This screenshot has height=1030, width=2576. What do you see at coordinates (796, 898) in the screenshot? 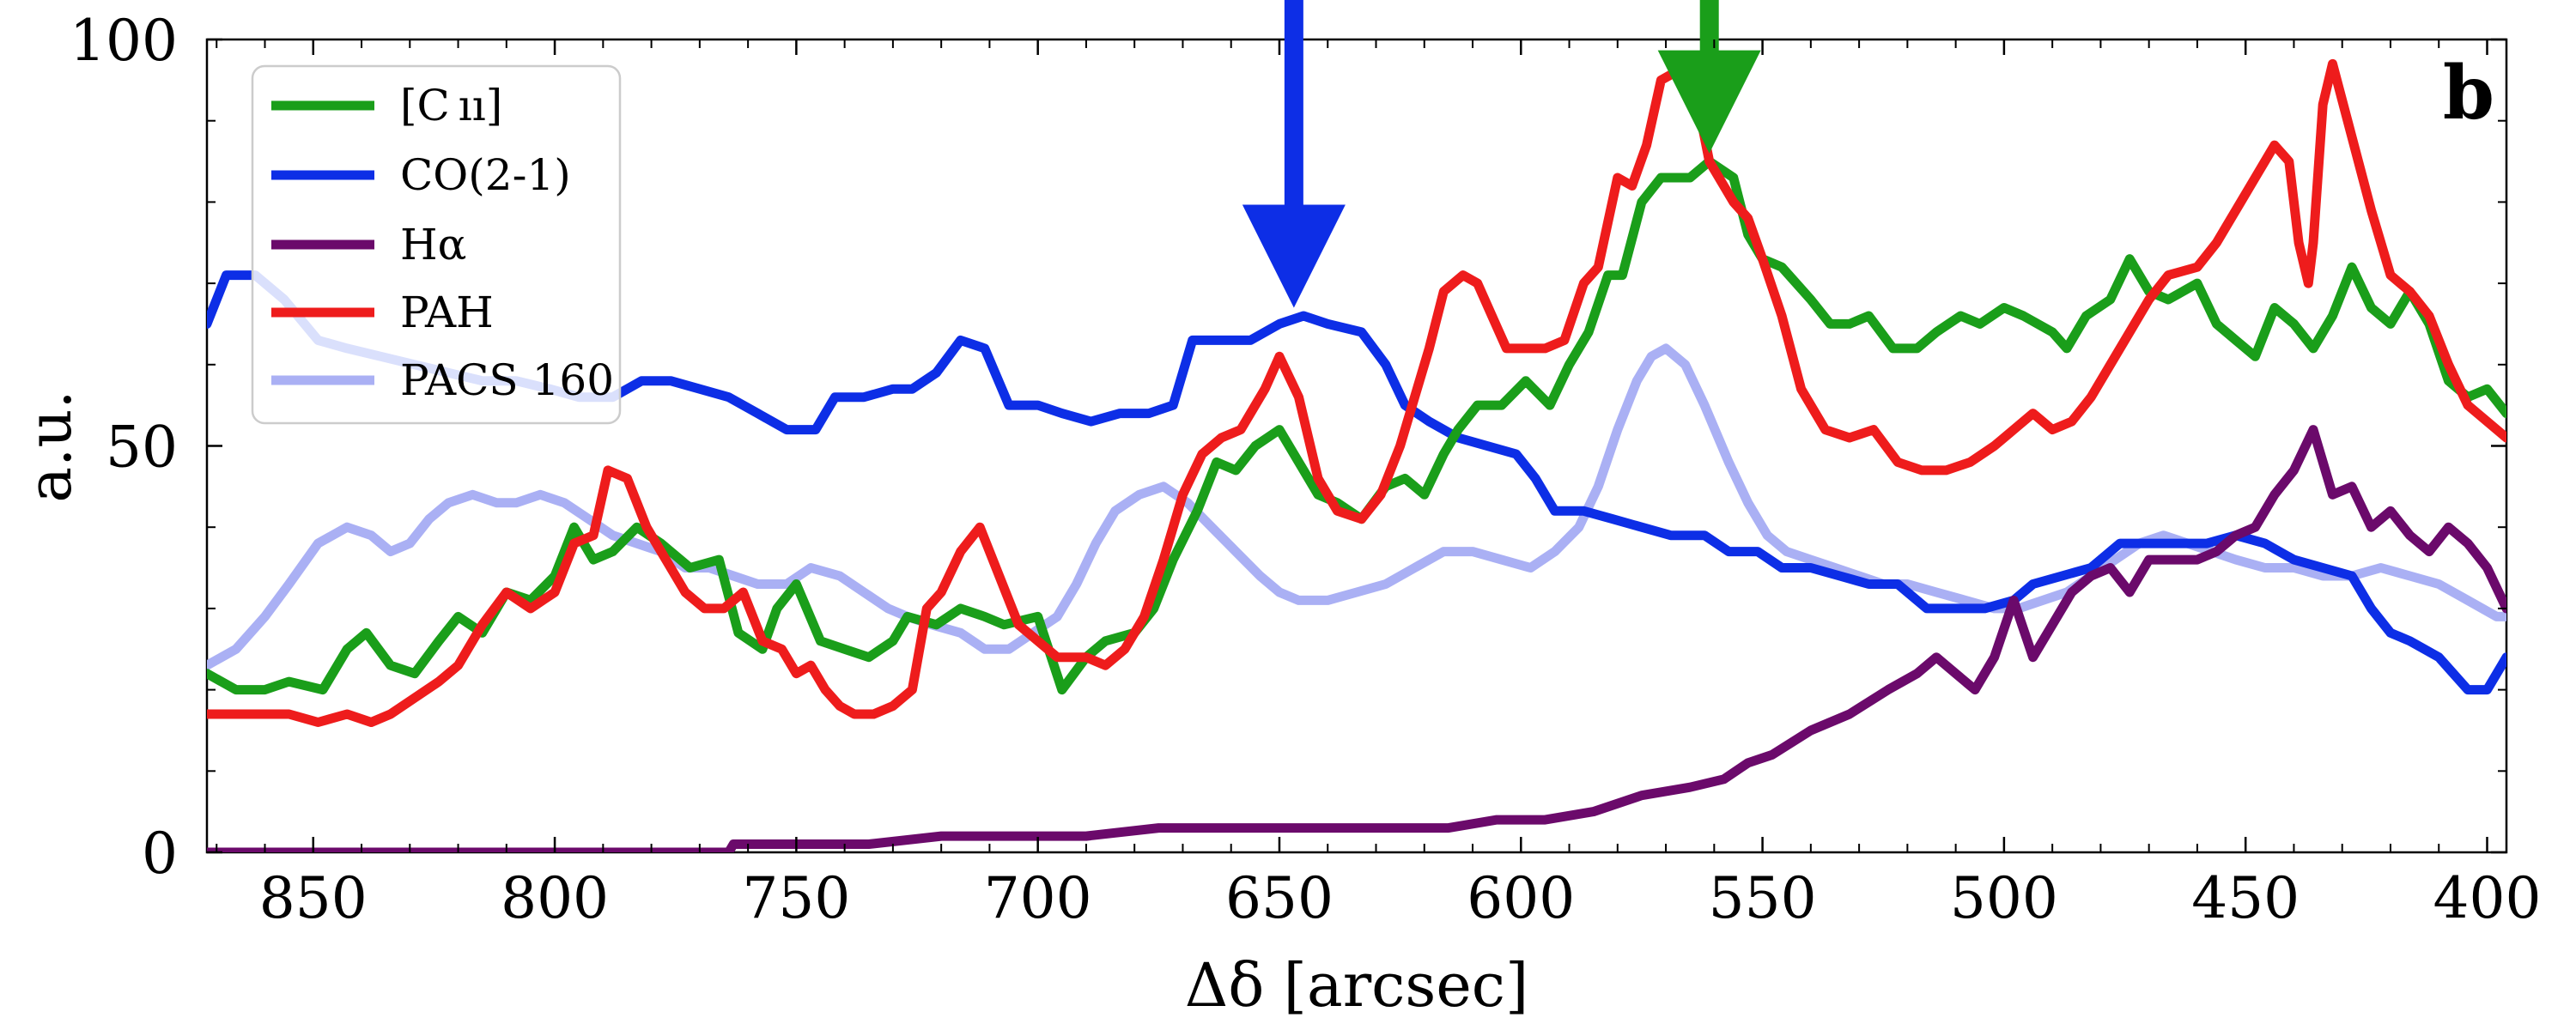
I see `x-tick-label: 750` at bounding box center [796, 898].